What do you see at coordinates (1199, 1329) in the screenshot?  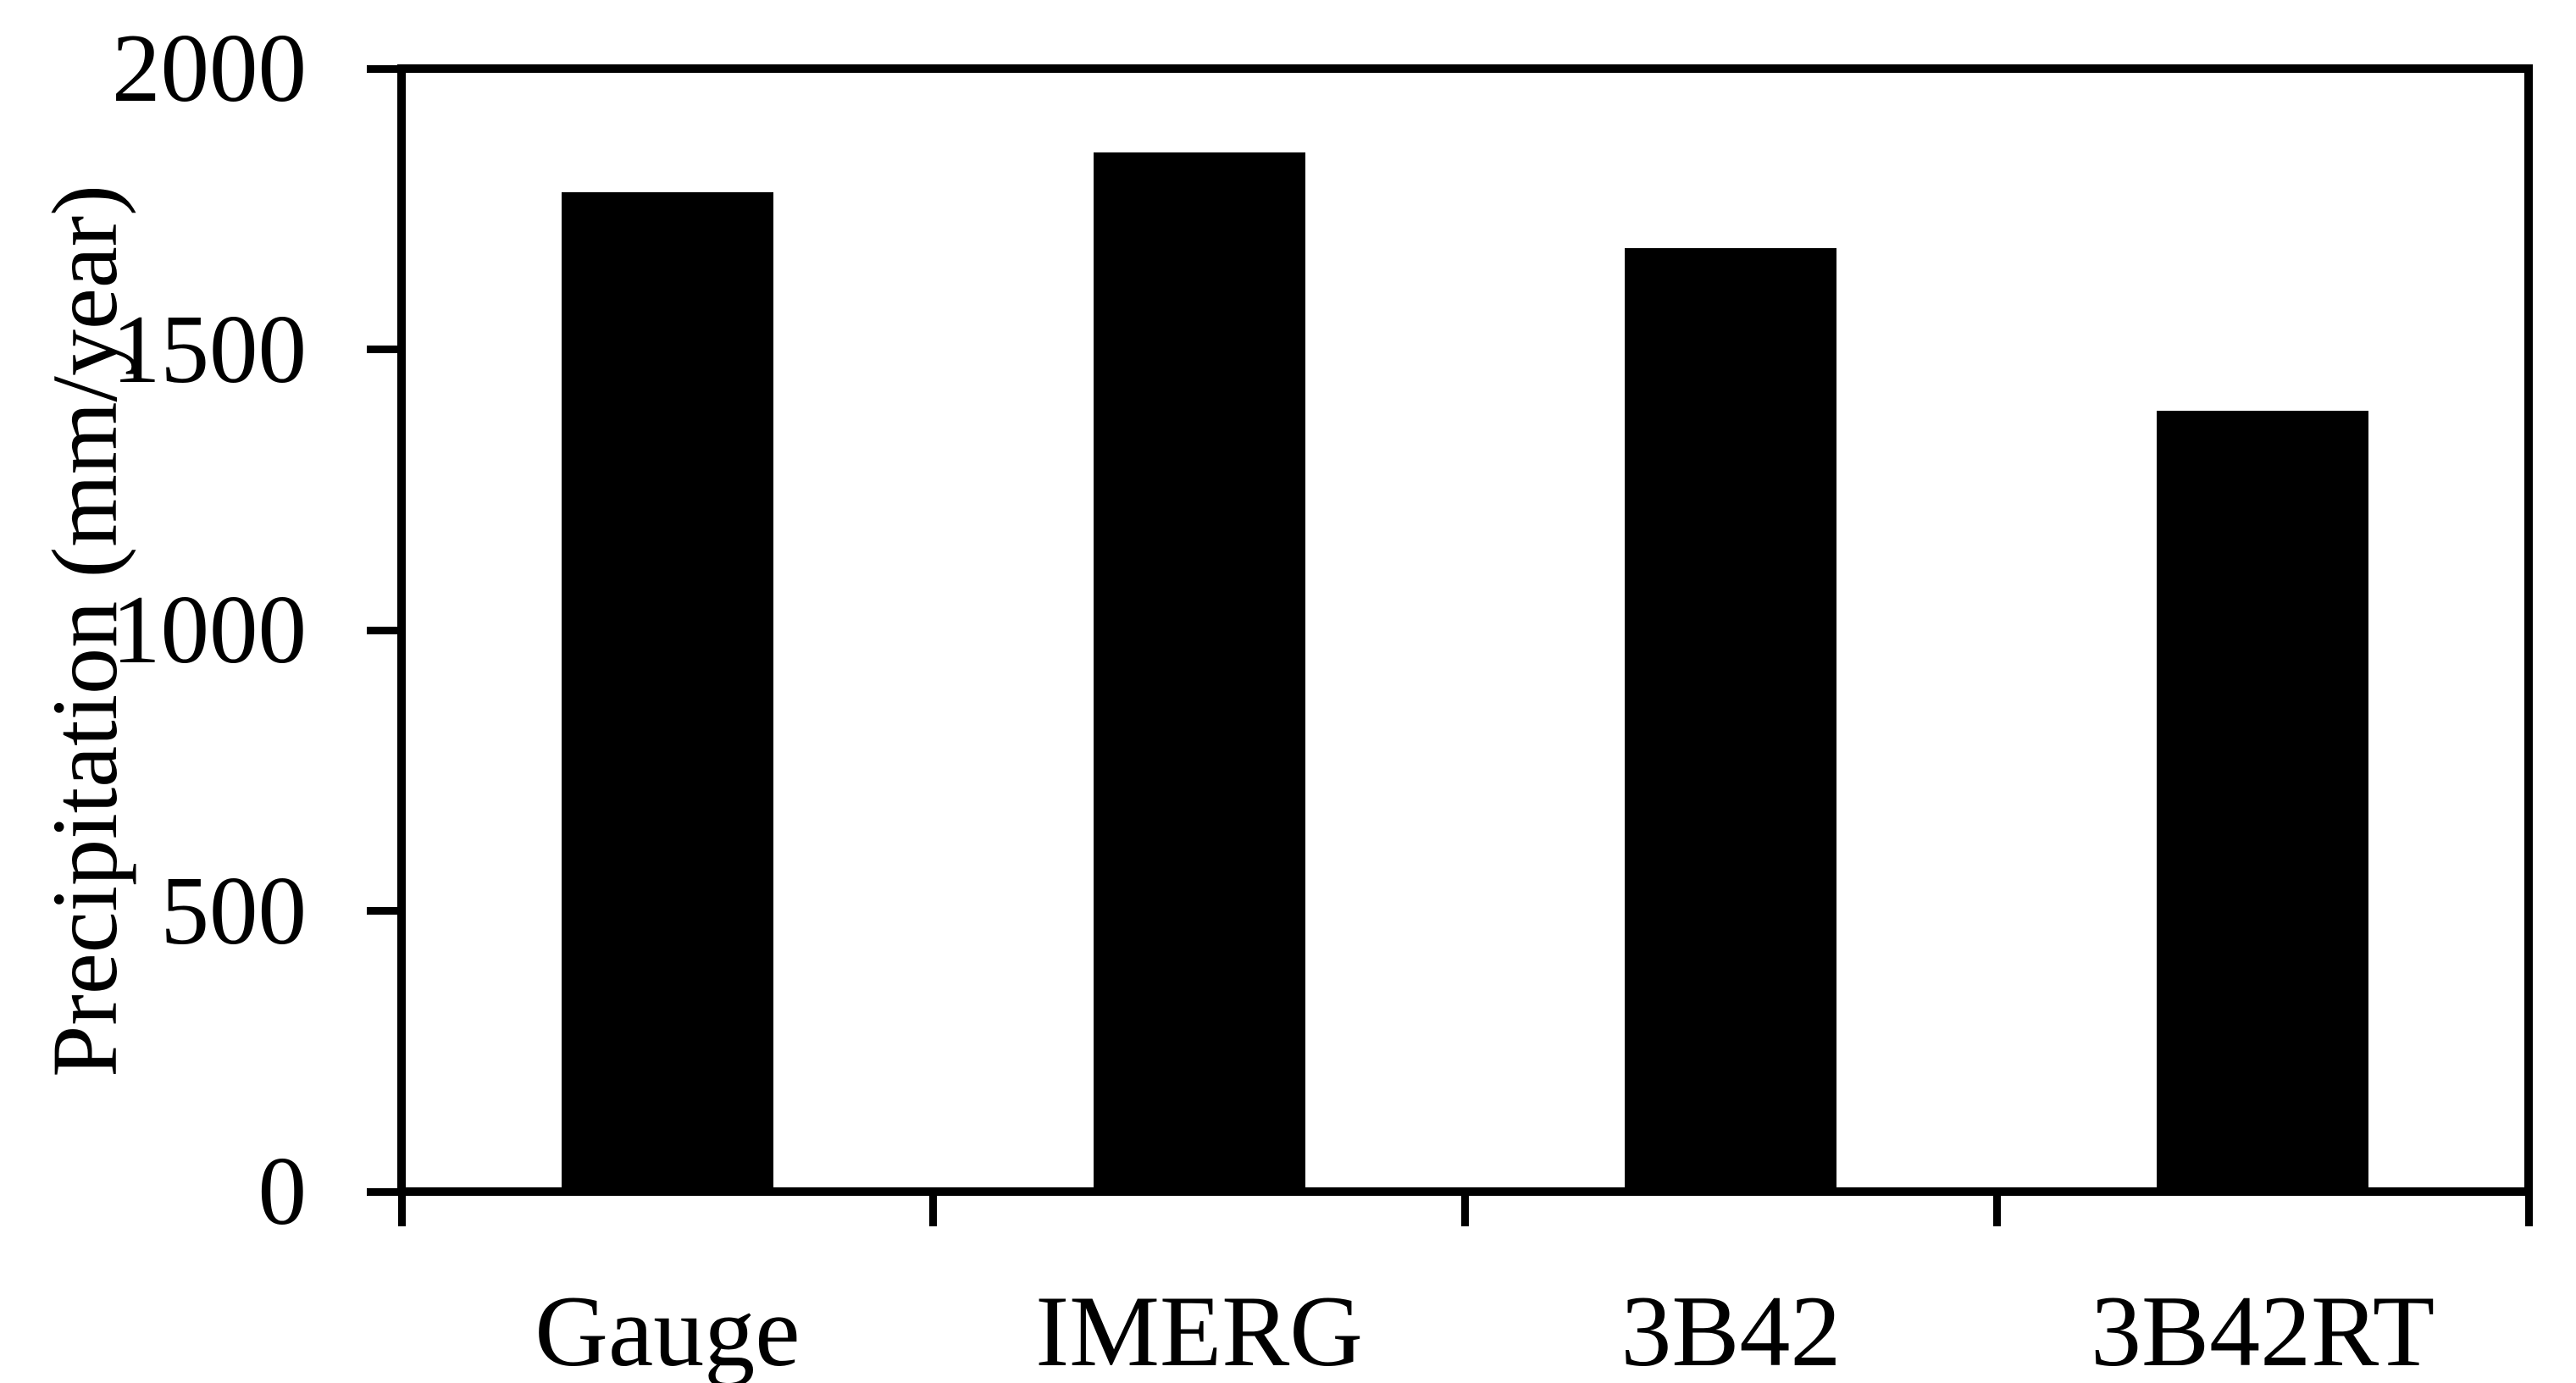 I see `x-category-label-imerg: IMERG` at bounding box center [1199, 1329].